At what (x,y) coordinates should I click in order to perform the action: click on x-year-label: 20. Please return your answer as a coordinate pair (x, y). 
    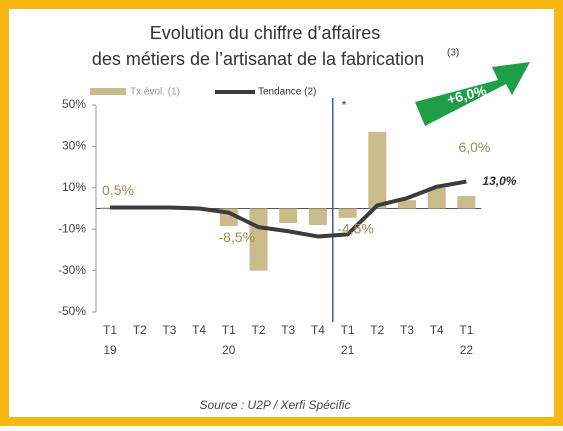
    Looking at the image, I should click on (229, 350).